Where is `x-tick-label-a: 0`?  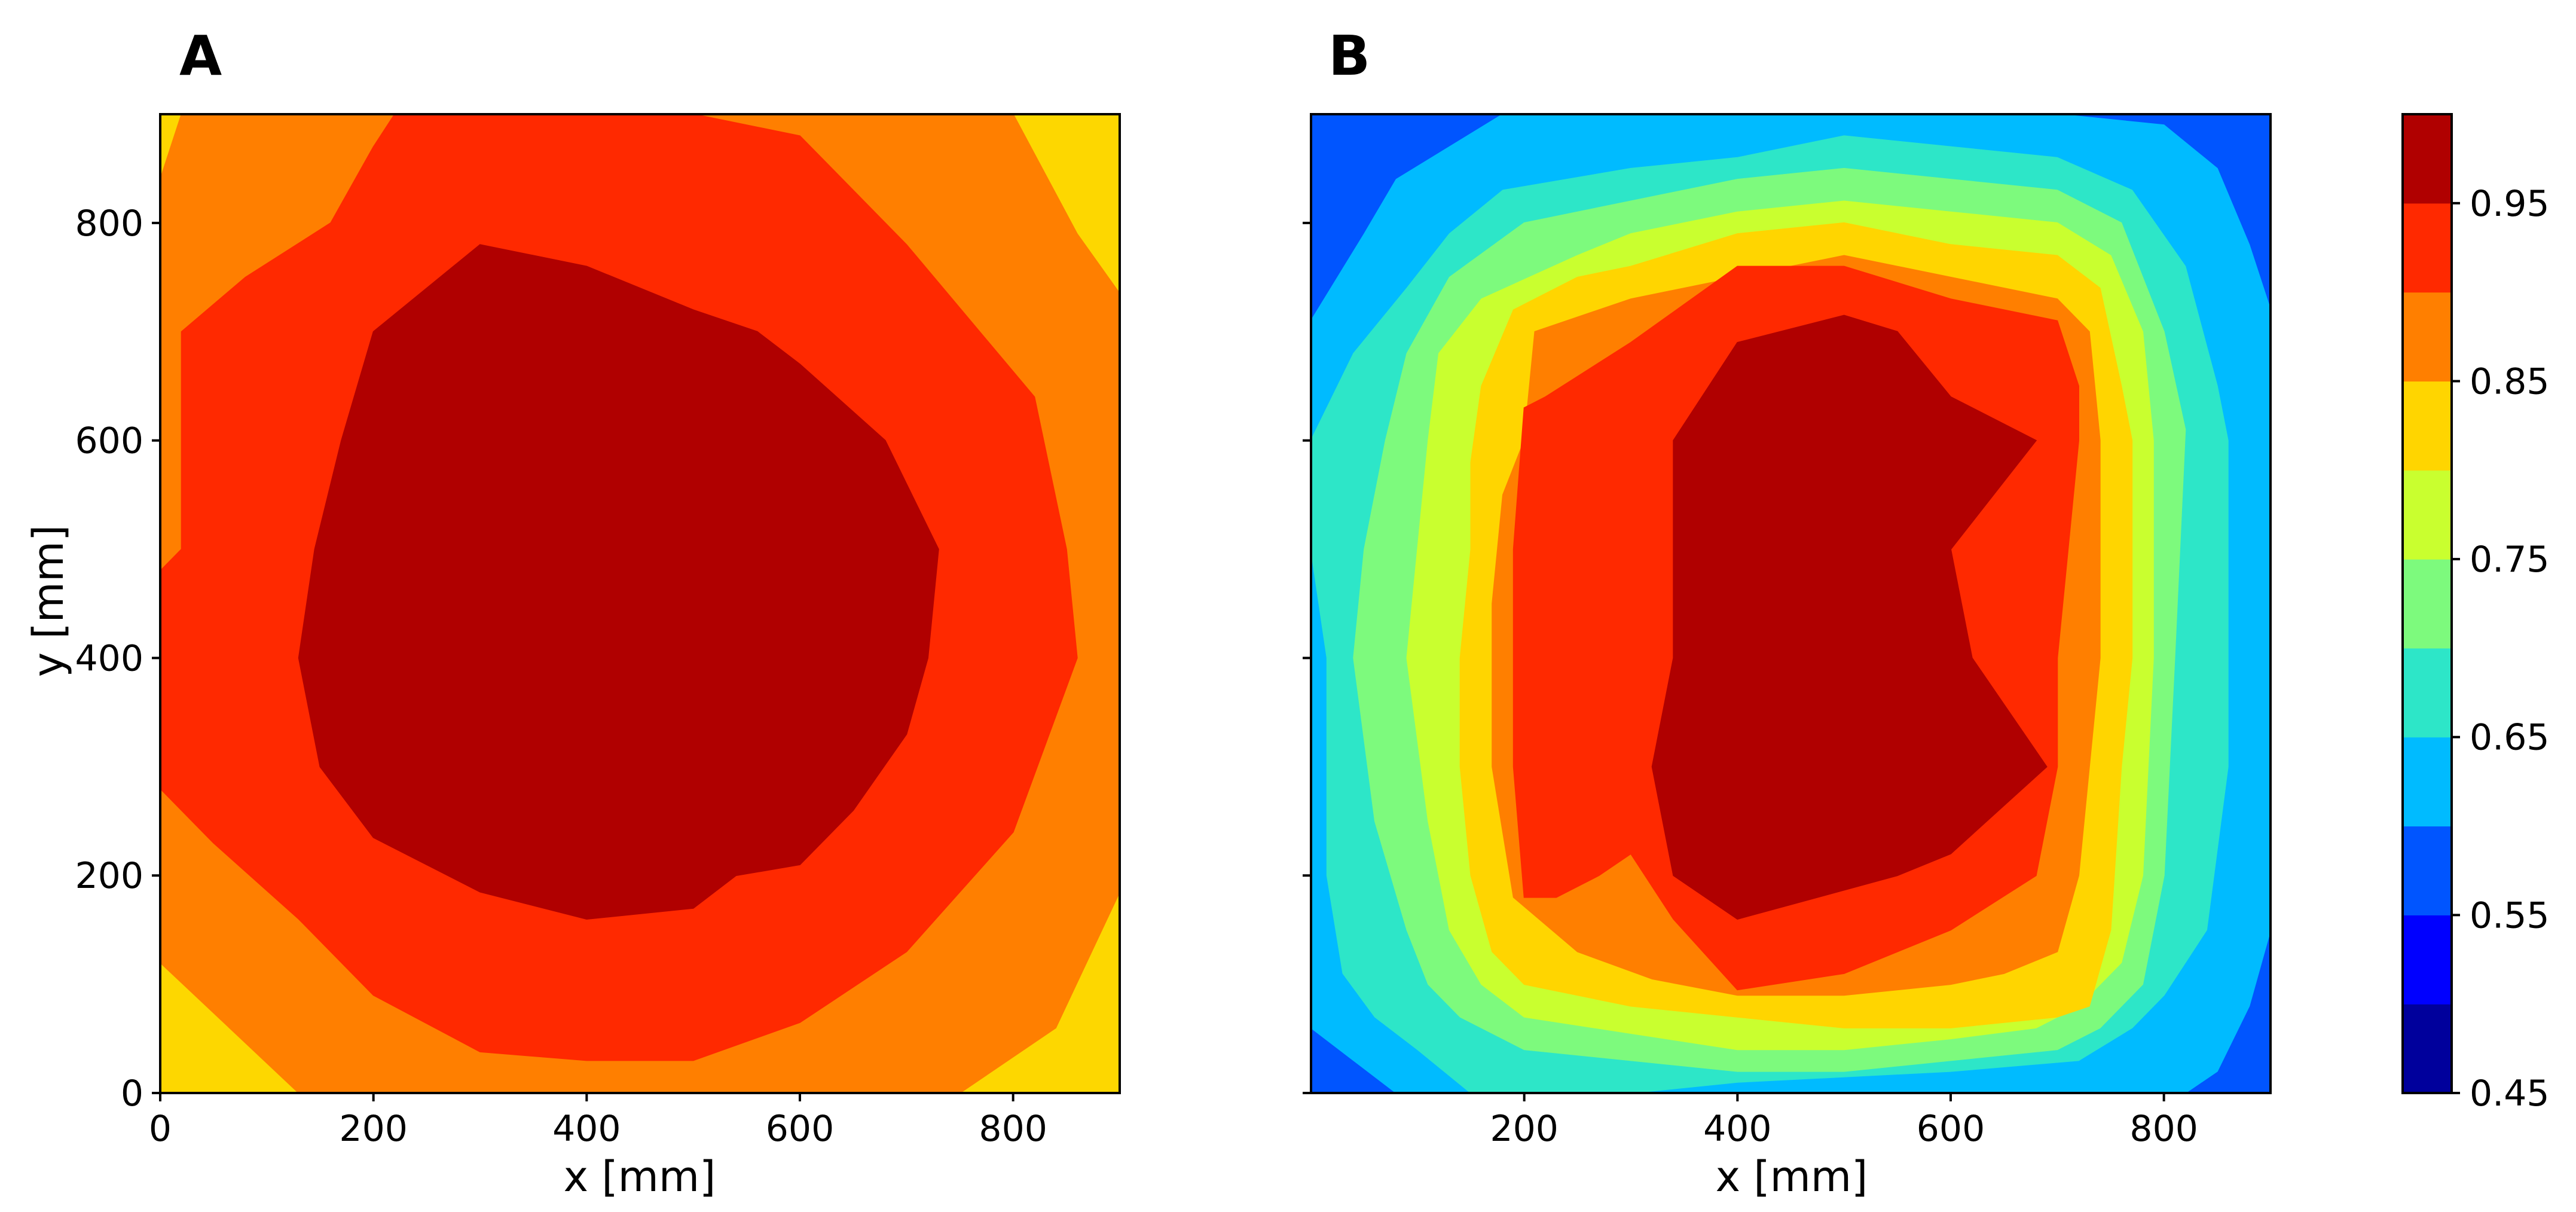
x-tick-label-a: 0 is located at coordinates (160, 1129).